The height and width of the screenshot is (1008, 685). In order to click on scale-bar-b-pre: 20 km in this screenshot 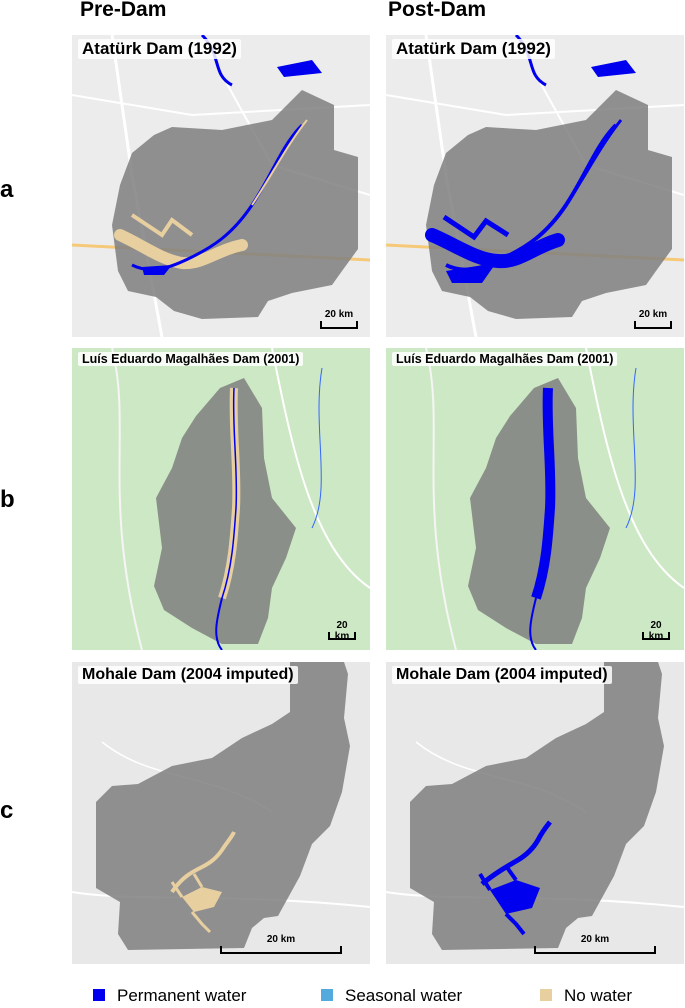, I will do `click(342, 631)`.